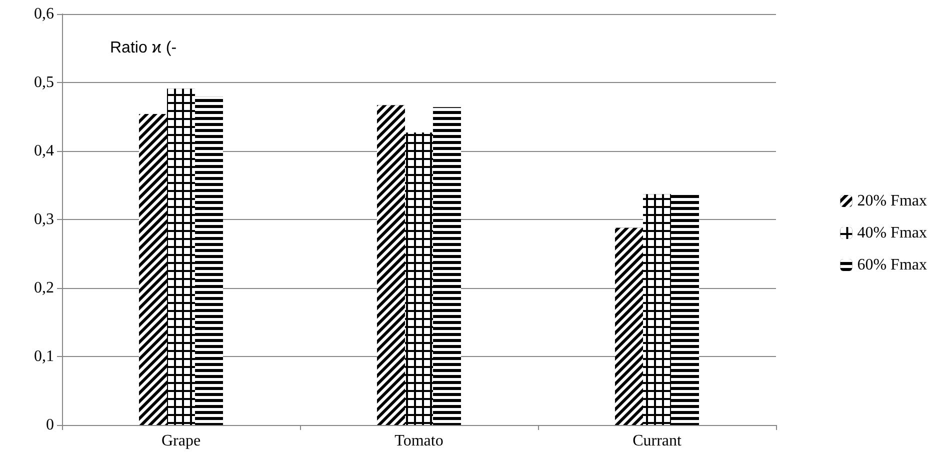  What do you see at coordinates (44, 82) in the screenshot?
I see `y-tick-label: 0,5` at bounding box center [44, 82].